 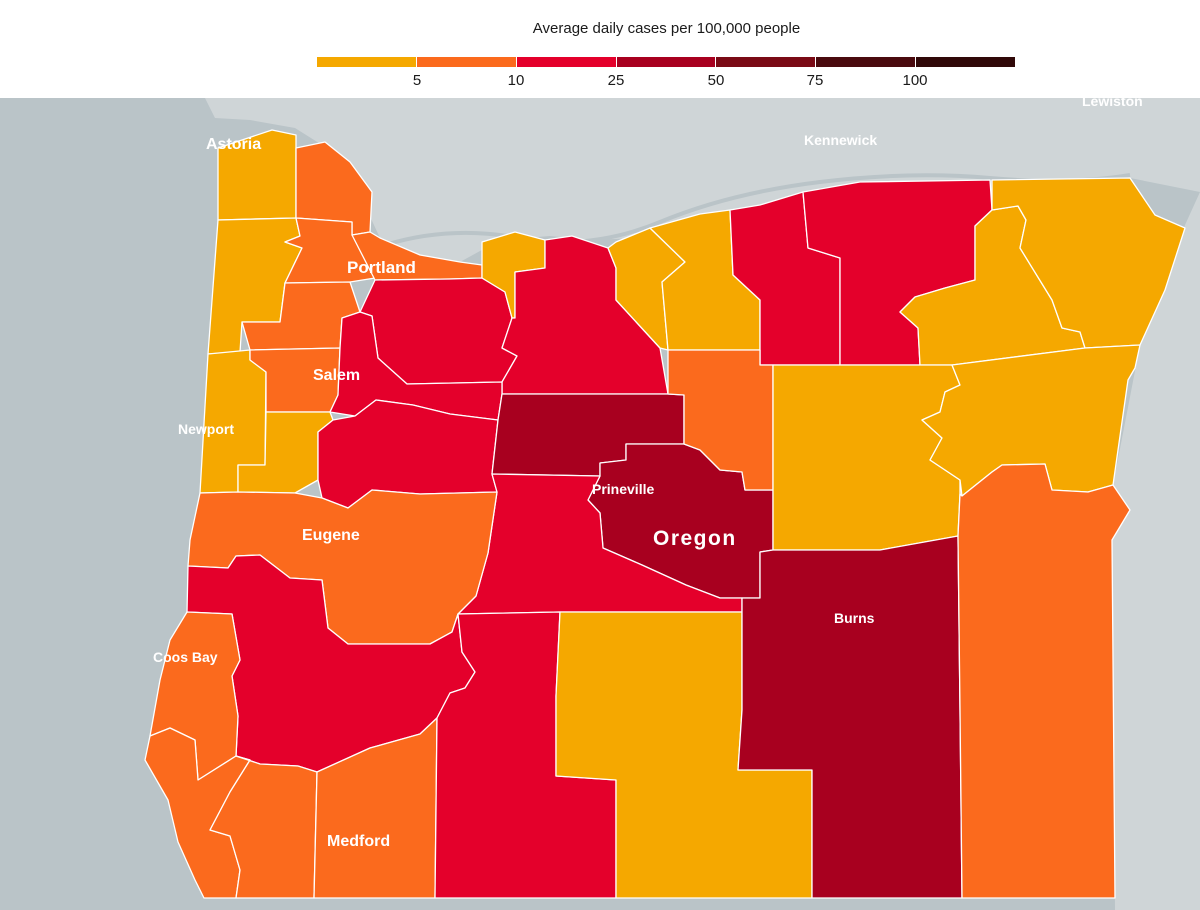 What do you see at coordinates (1044, 681) in the screenshot?
I see `county-malheur` at bounding box center [1044, 681].